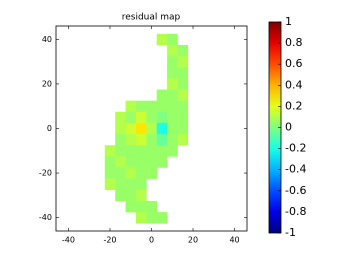 Image resolution: width=346 pixels, height=264 pixels. I want to click on x-tick-label: -40, so click(68, 240).